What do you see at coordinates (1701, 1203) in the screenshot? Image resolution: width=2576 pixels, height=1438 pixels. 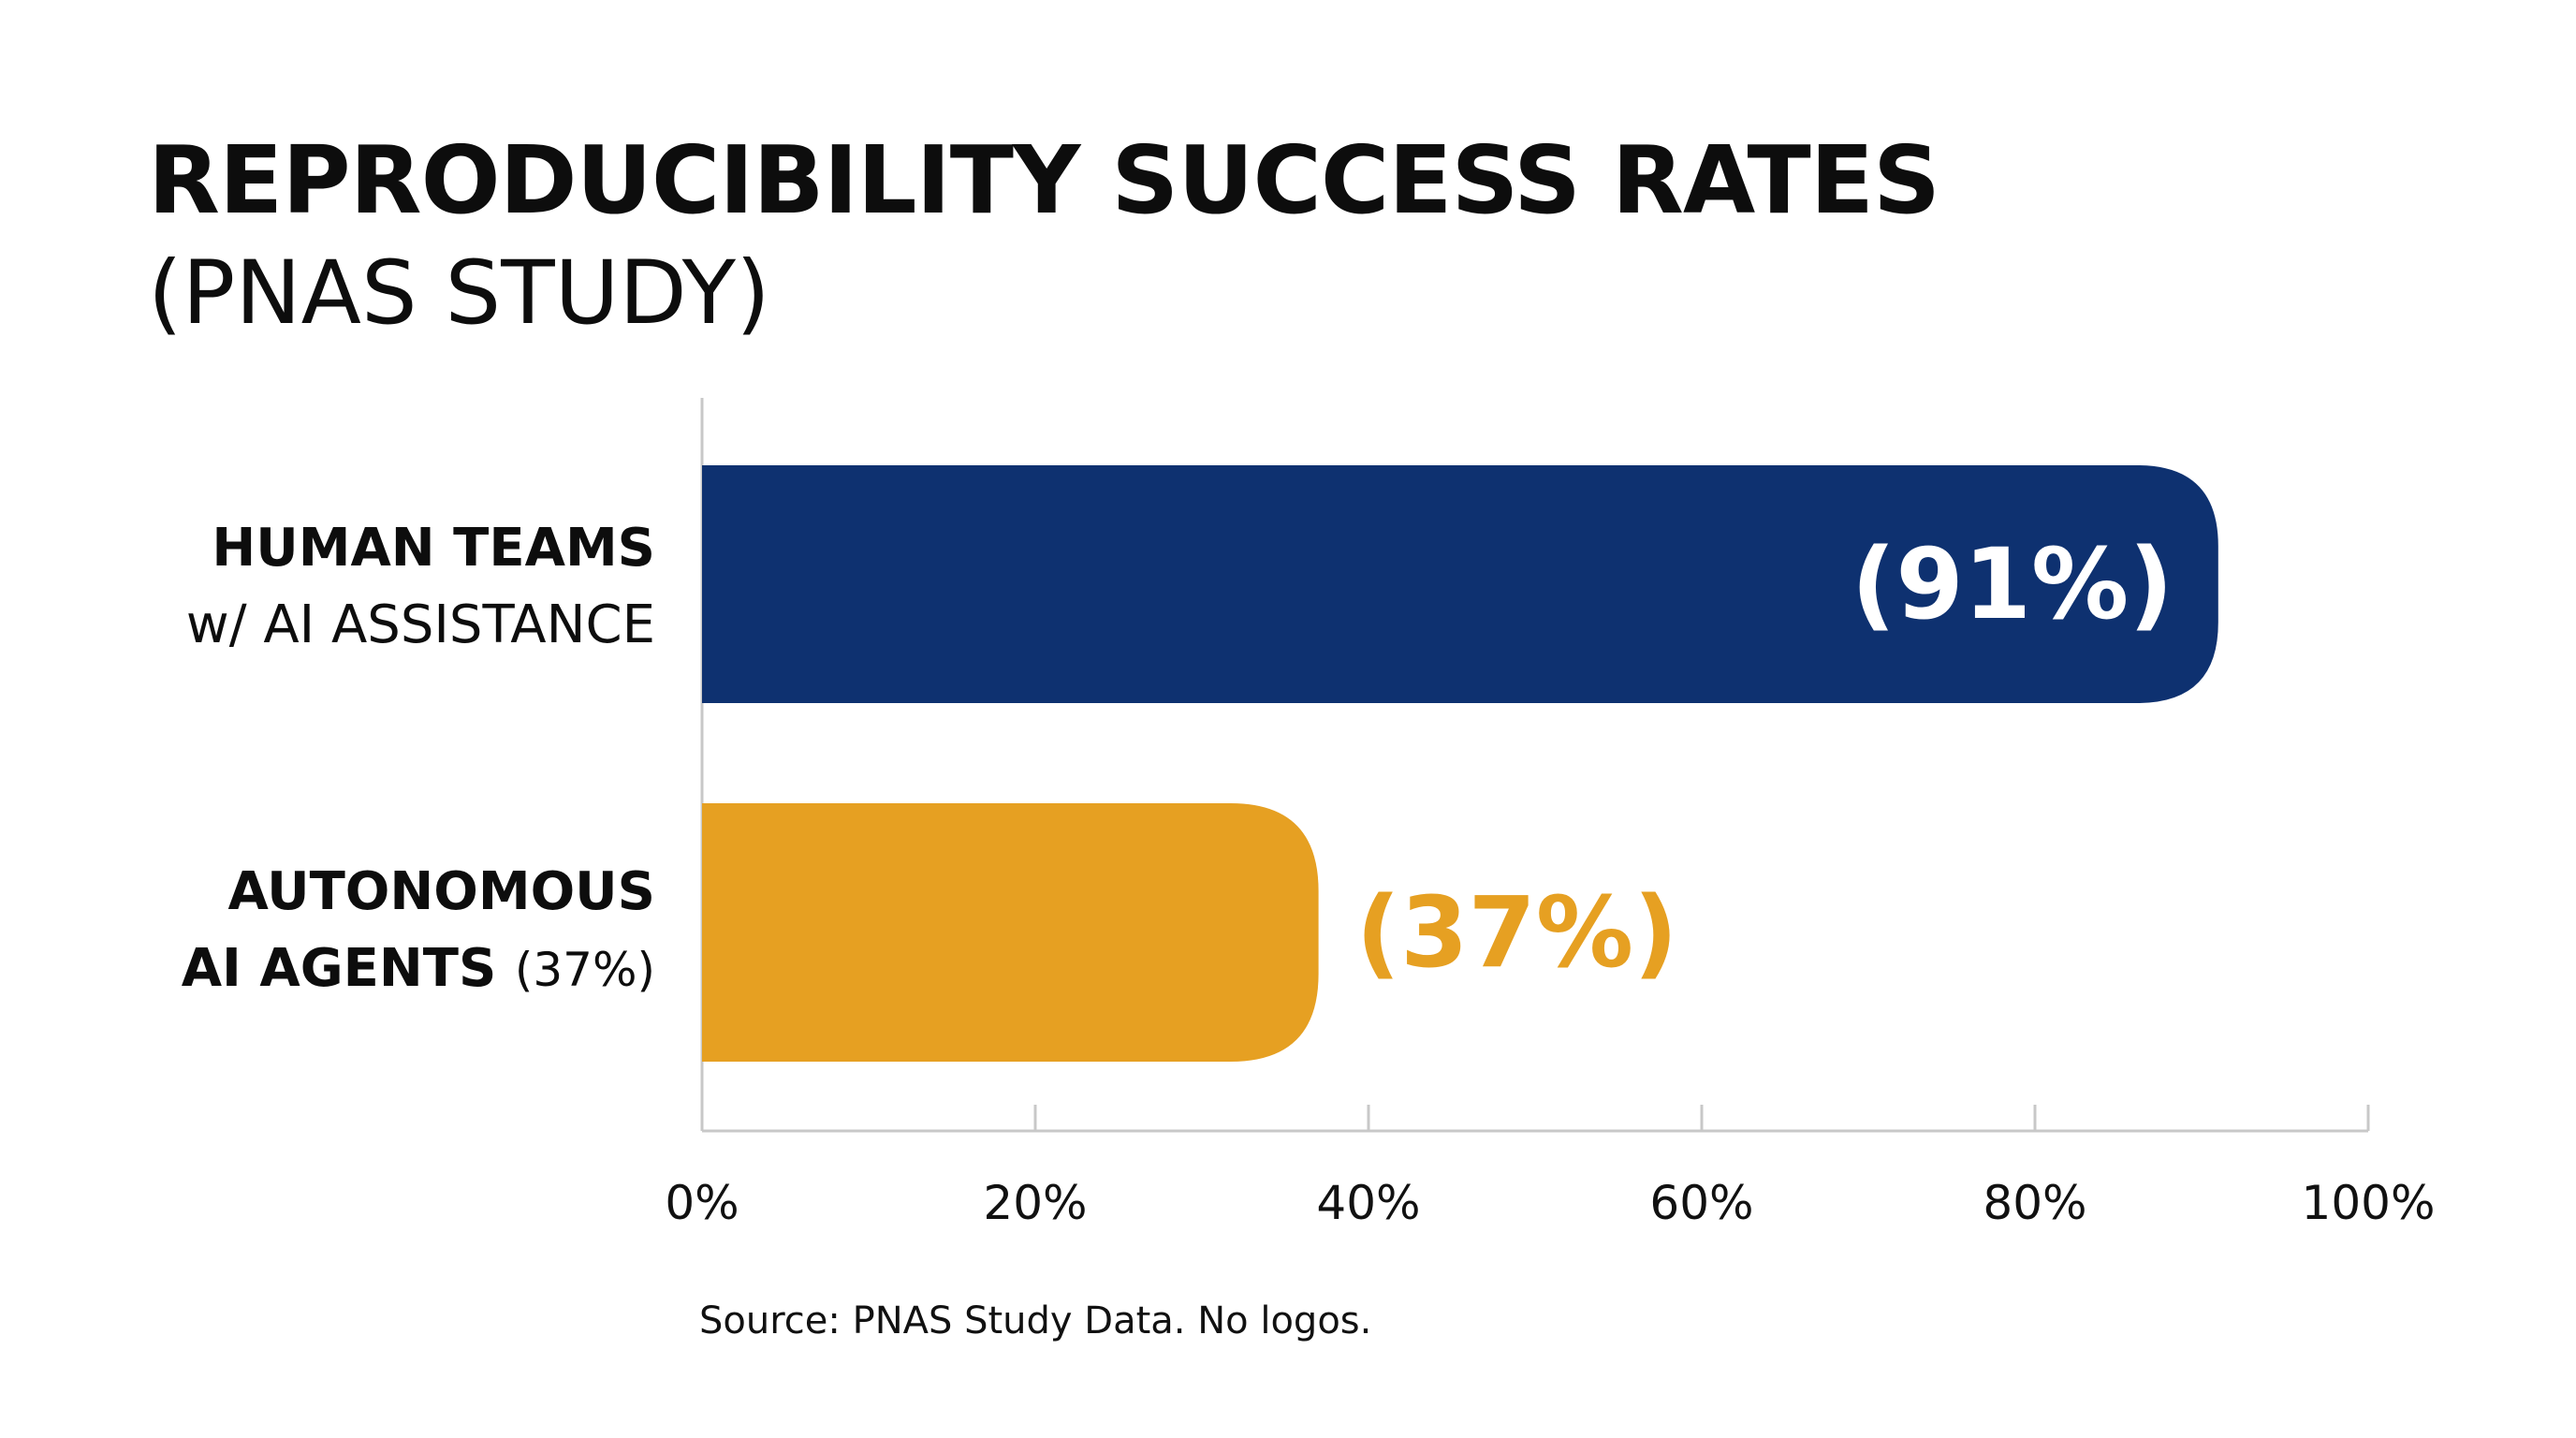 I see `x-tick-label: 60%` at bounding box center [1701, 1203].